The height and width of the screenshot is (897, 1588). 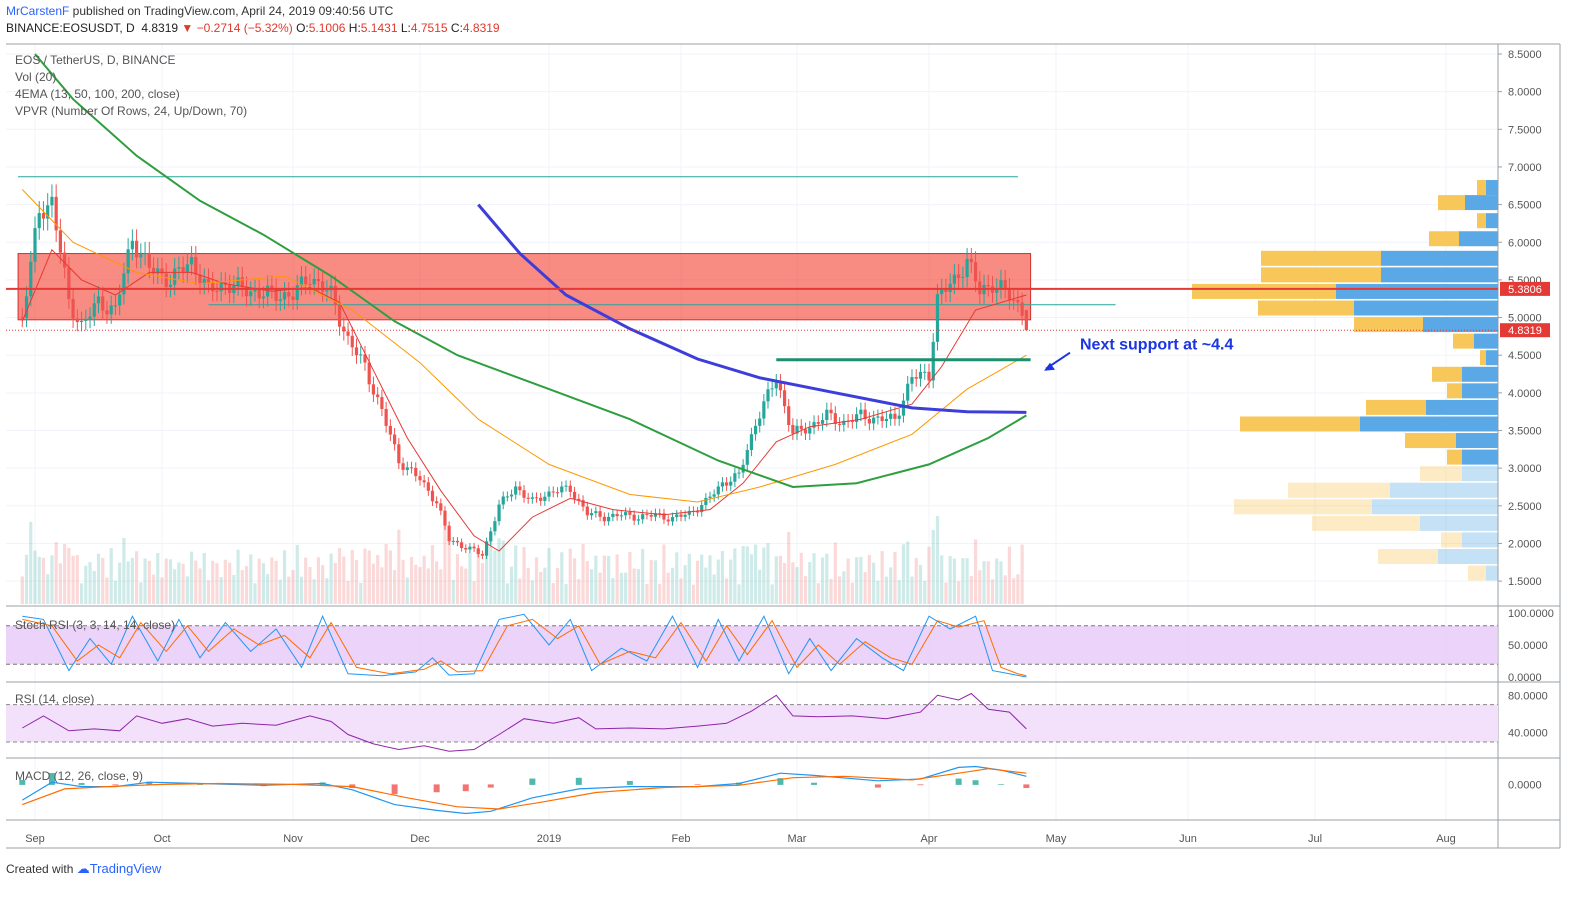 I want to click on ema200-line, so click(x=752, y=308).